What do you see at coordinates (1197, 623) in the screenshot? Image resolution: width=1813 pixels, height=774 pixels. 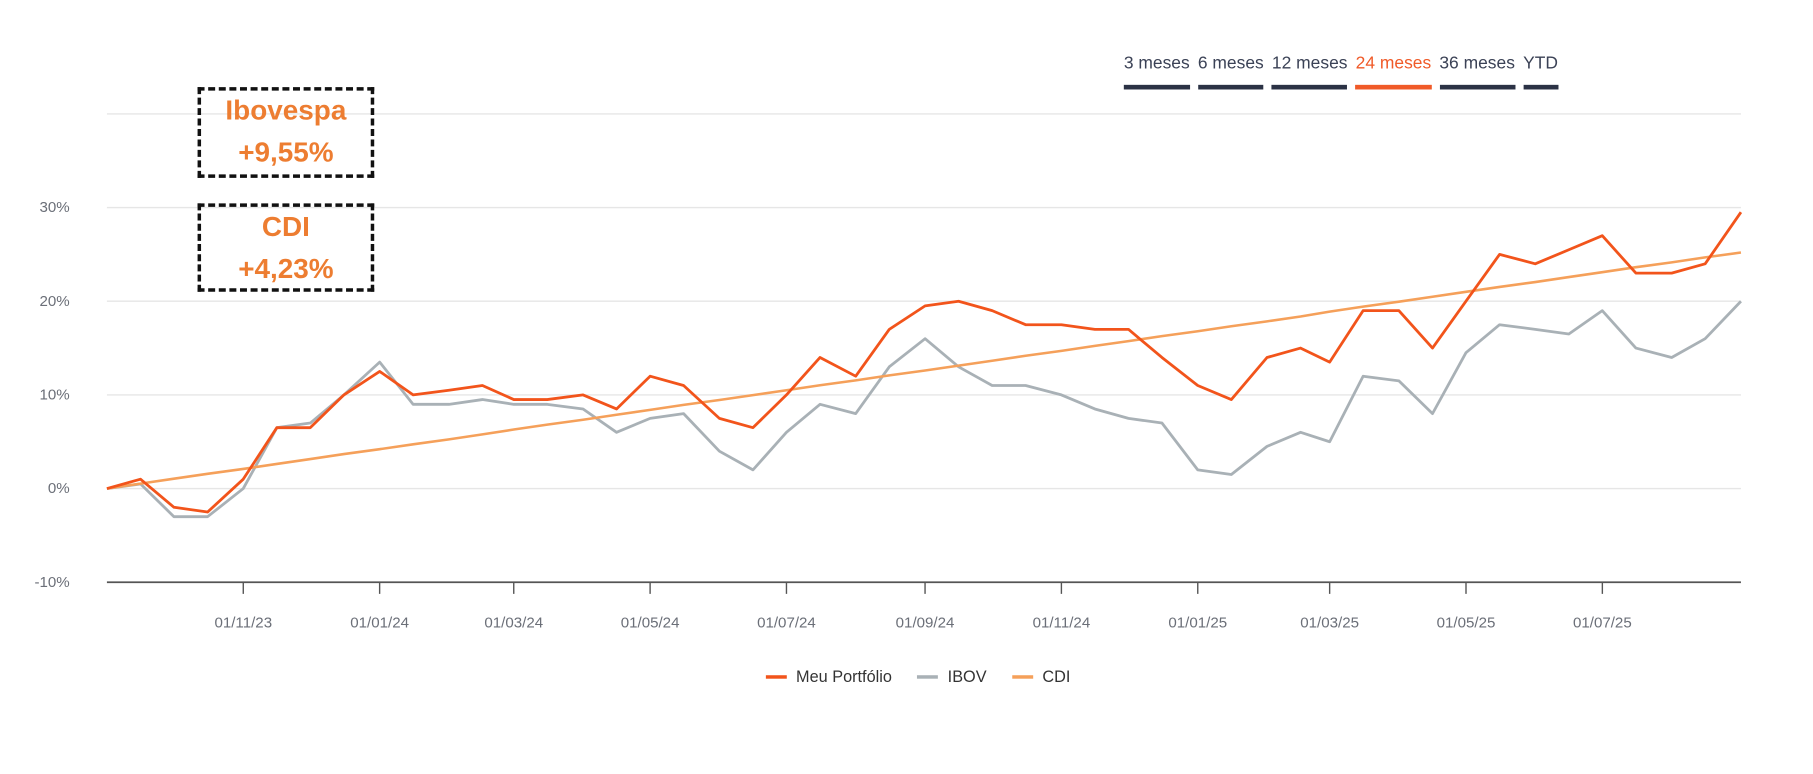 I see `x-tick-label: 01/01/25` at bounding box center [1197, 623].